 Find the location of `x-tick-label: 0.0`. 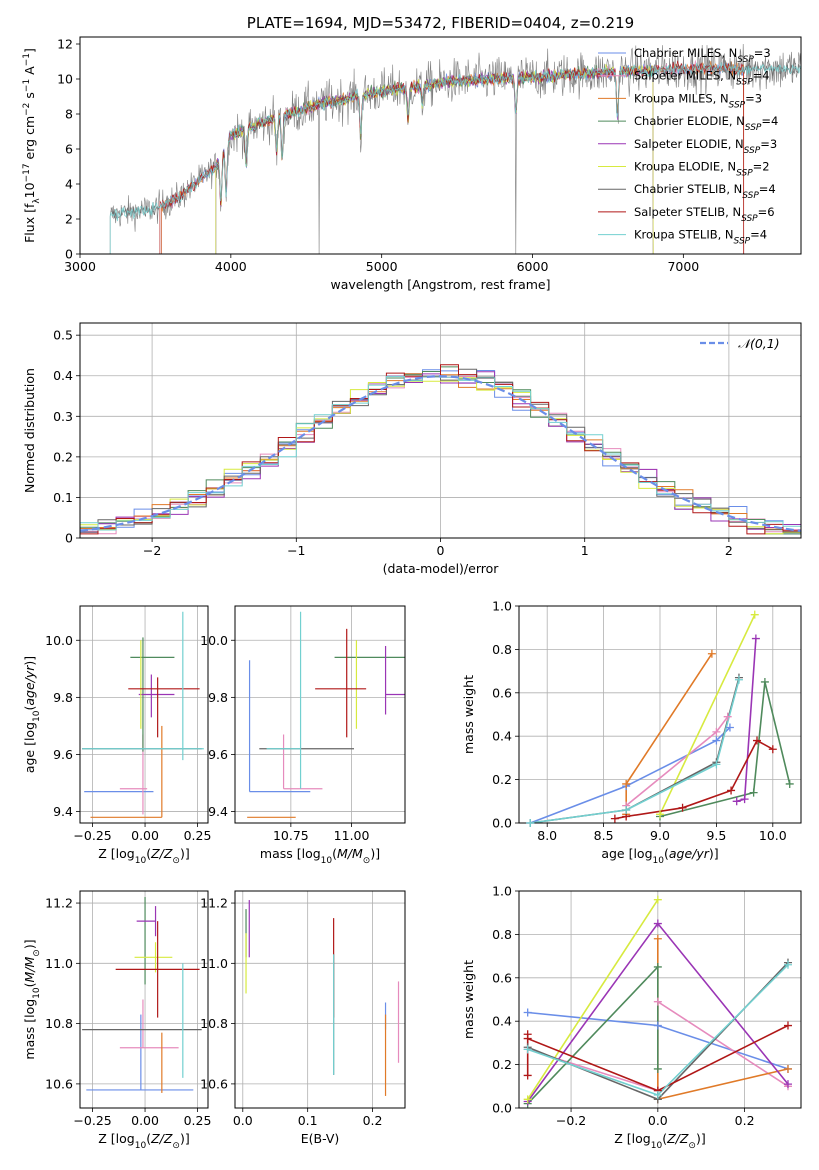

x-tick-label: 0.0 is located at coordinates (658, 1120).